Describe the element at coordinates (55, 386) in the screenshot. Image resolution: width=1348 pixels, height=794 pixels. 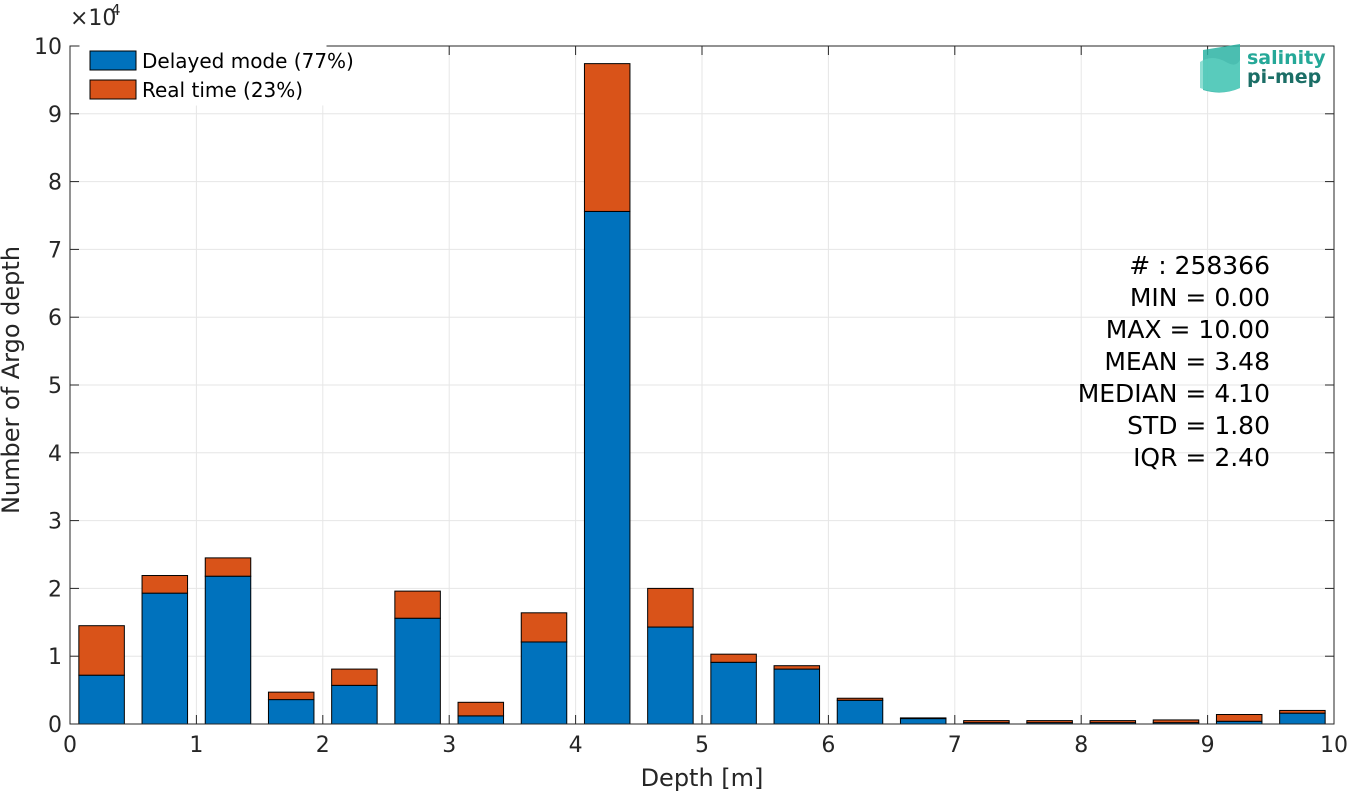
I see `y-tick-label: 5` at that location.